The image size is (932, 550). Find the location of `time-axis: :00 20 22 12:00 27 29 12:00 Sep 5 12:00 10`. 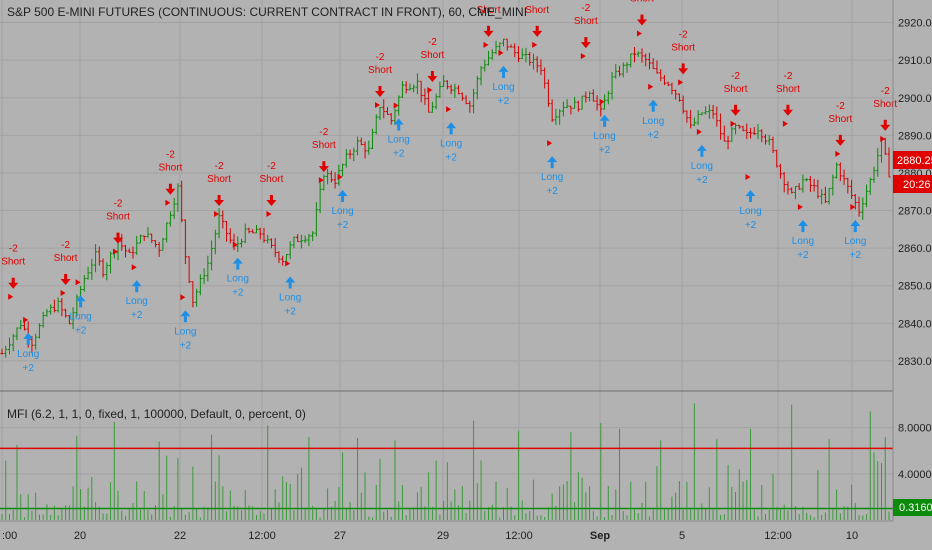

time-axis: :00 20 22 12:00 27 29 12:00 Sep 5 12:00 10 is located at coordinates (430, 536).